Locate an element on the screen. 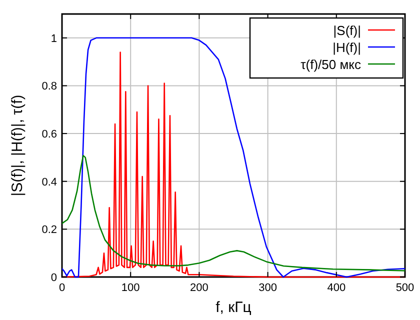 The height and width of the screenshot is (320, 420). legend-label: |H(f)| is located at coordinates (346, 47).